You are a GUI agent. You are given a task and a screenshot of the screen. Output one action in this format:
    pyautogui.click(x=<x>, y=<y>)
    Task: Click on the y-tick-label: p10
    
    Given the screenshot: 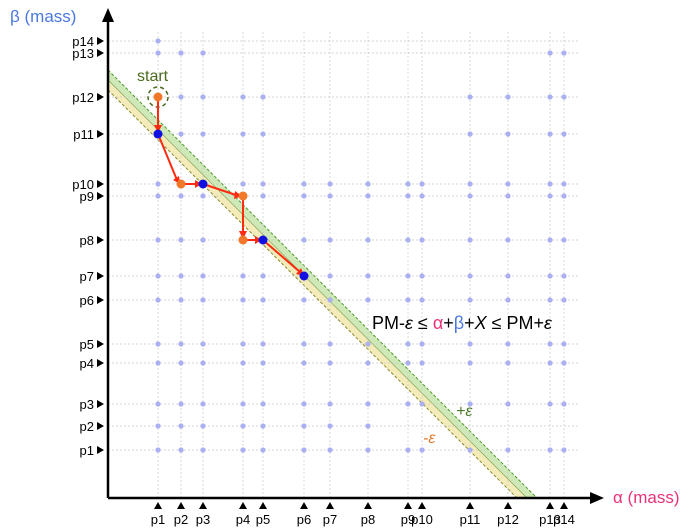 What is the action you would take?
    pyautogui.click(x=83, y=184)
    